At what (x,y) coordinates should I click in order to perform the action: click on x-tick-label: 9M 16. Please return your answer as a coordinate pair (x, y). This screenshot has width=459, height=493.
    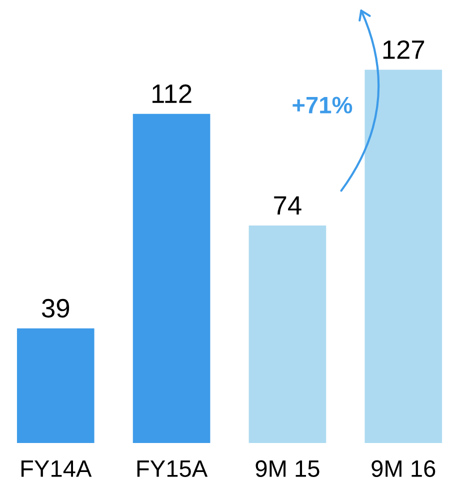
    Looking at the image, I should click on (404, 469).